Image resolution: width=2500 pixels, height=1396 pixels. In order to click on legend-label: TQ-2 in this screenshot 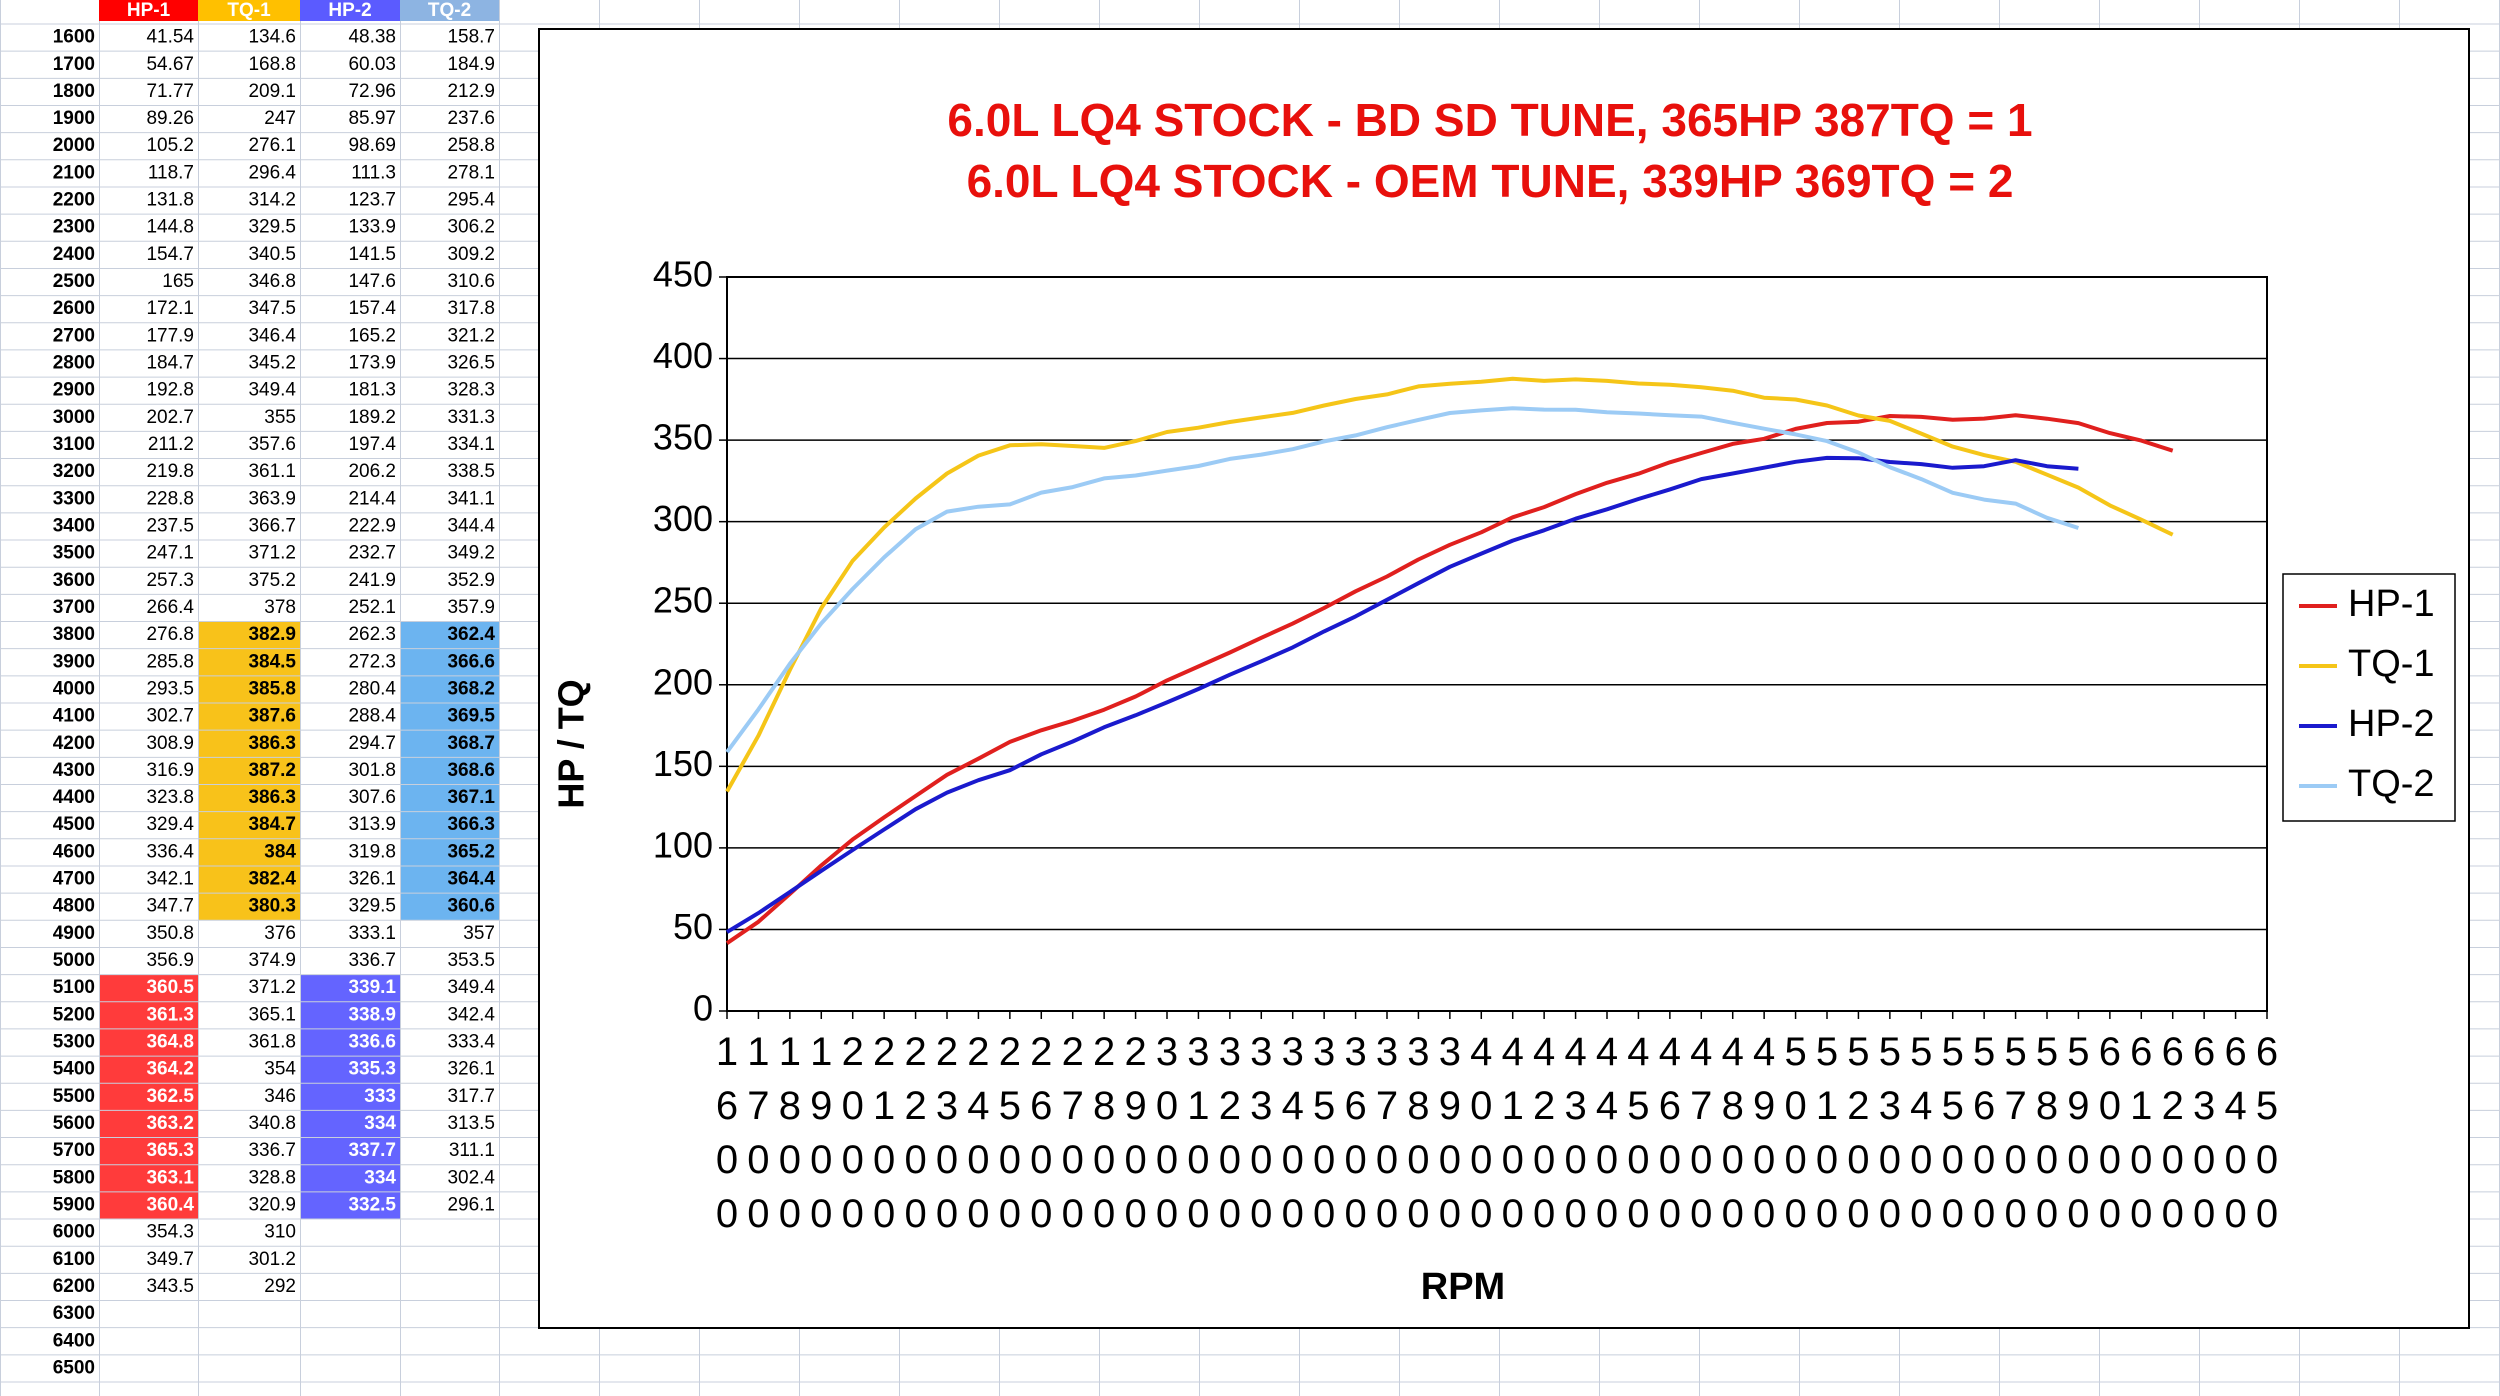, I will do `click(2391, 784)`.